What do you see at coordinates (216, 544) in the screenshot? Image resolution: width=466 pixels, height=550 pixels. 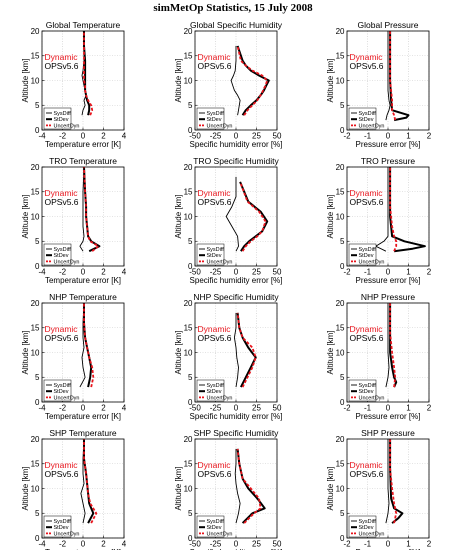 I see `tick-label-x: -25` at bounding box center [216, 544].